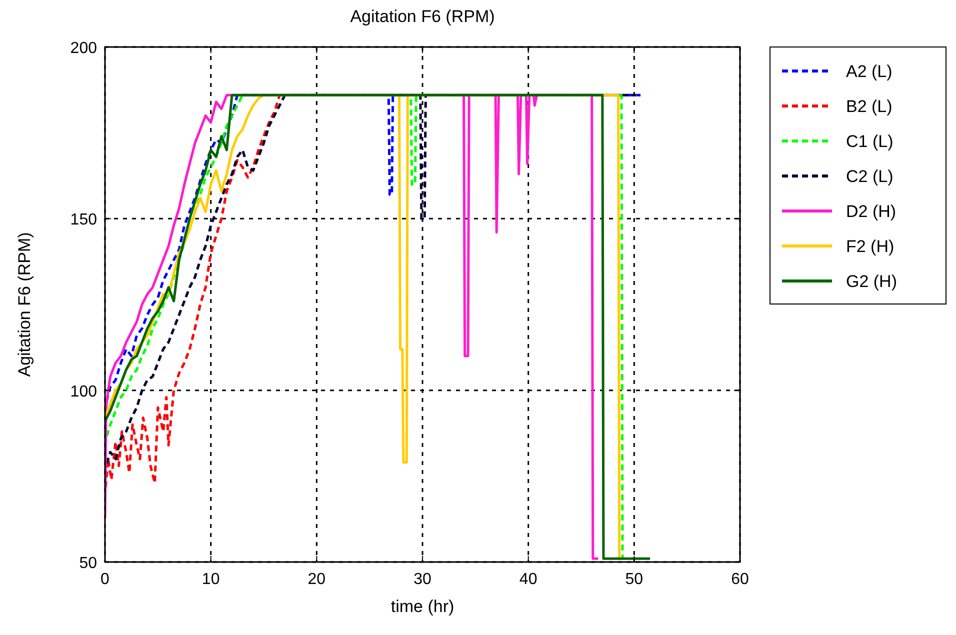 The width and height of the screenshot is (956, 635). What do you see at coordinates (870, 141) in the screenshot?
I see `legend-label: C1 (L)` at bounding box center [870, 141].